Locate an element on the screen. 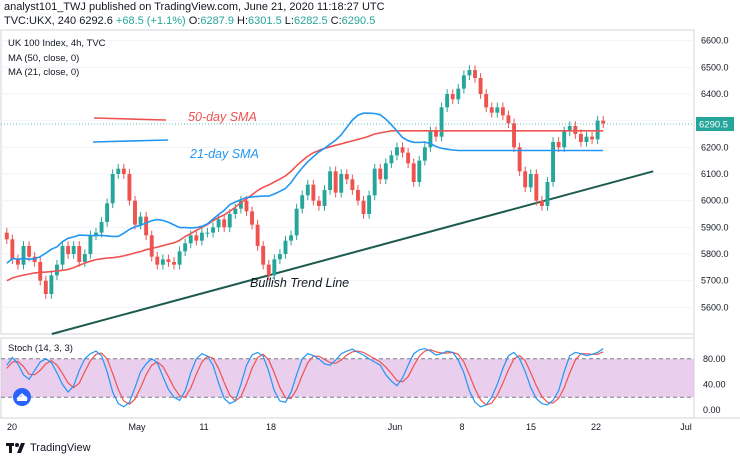 Image resolution: width=740 pixels, height=463 pixels. time-tick-label: 22 is located at coordinates (596, 427).